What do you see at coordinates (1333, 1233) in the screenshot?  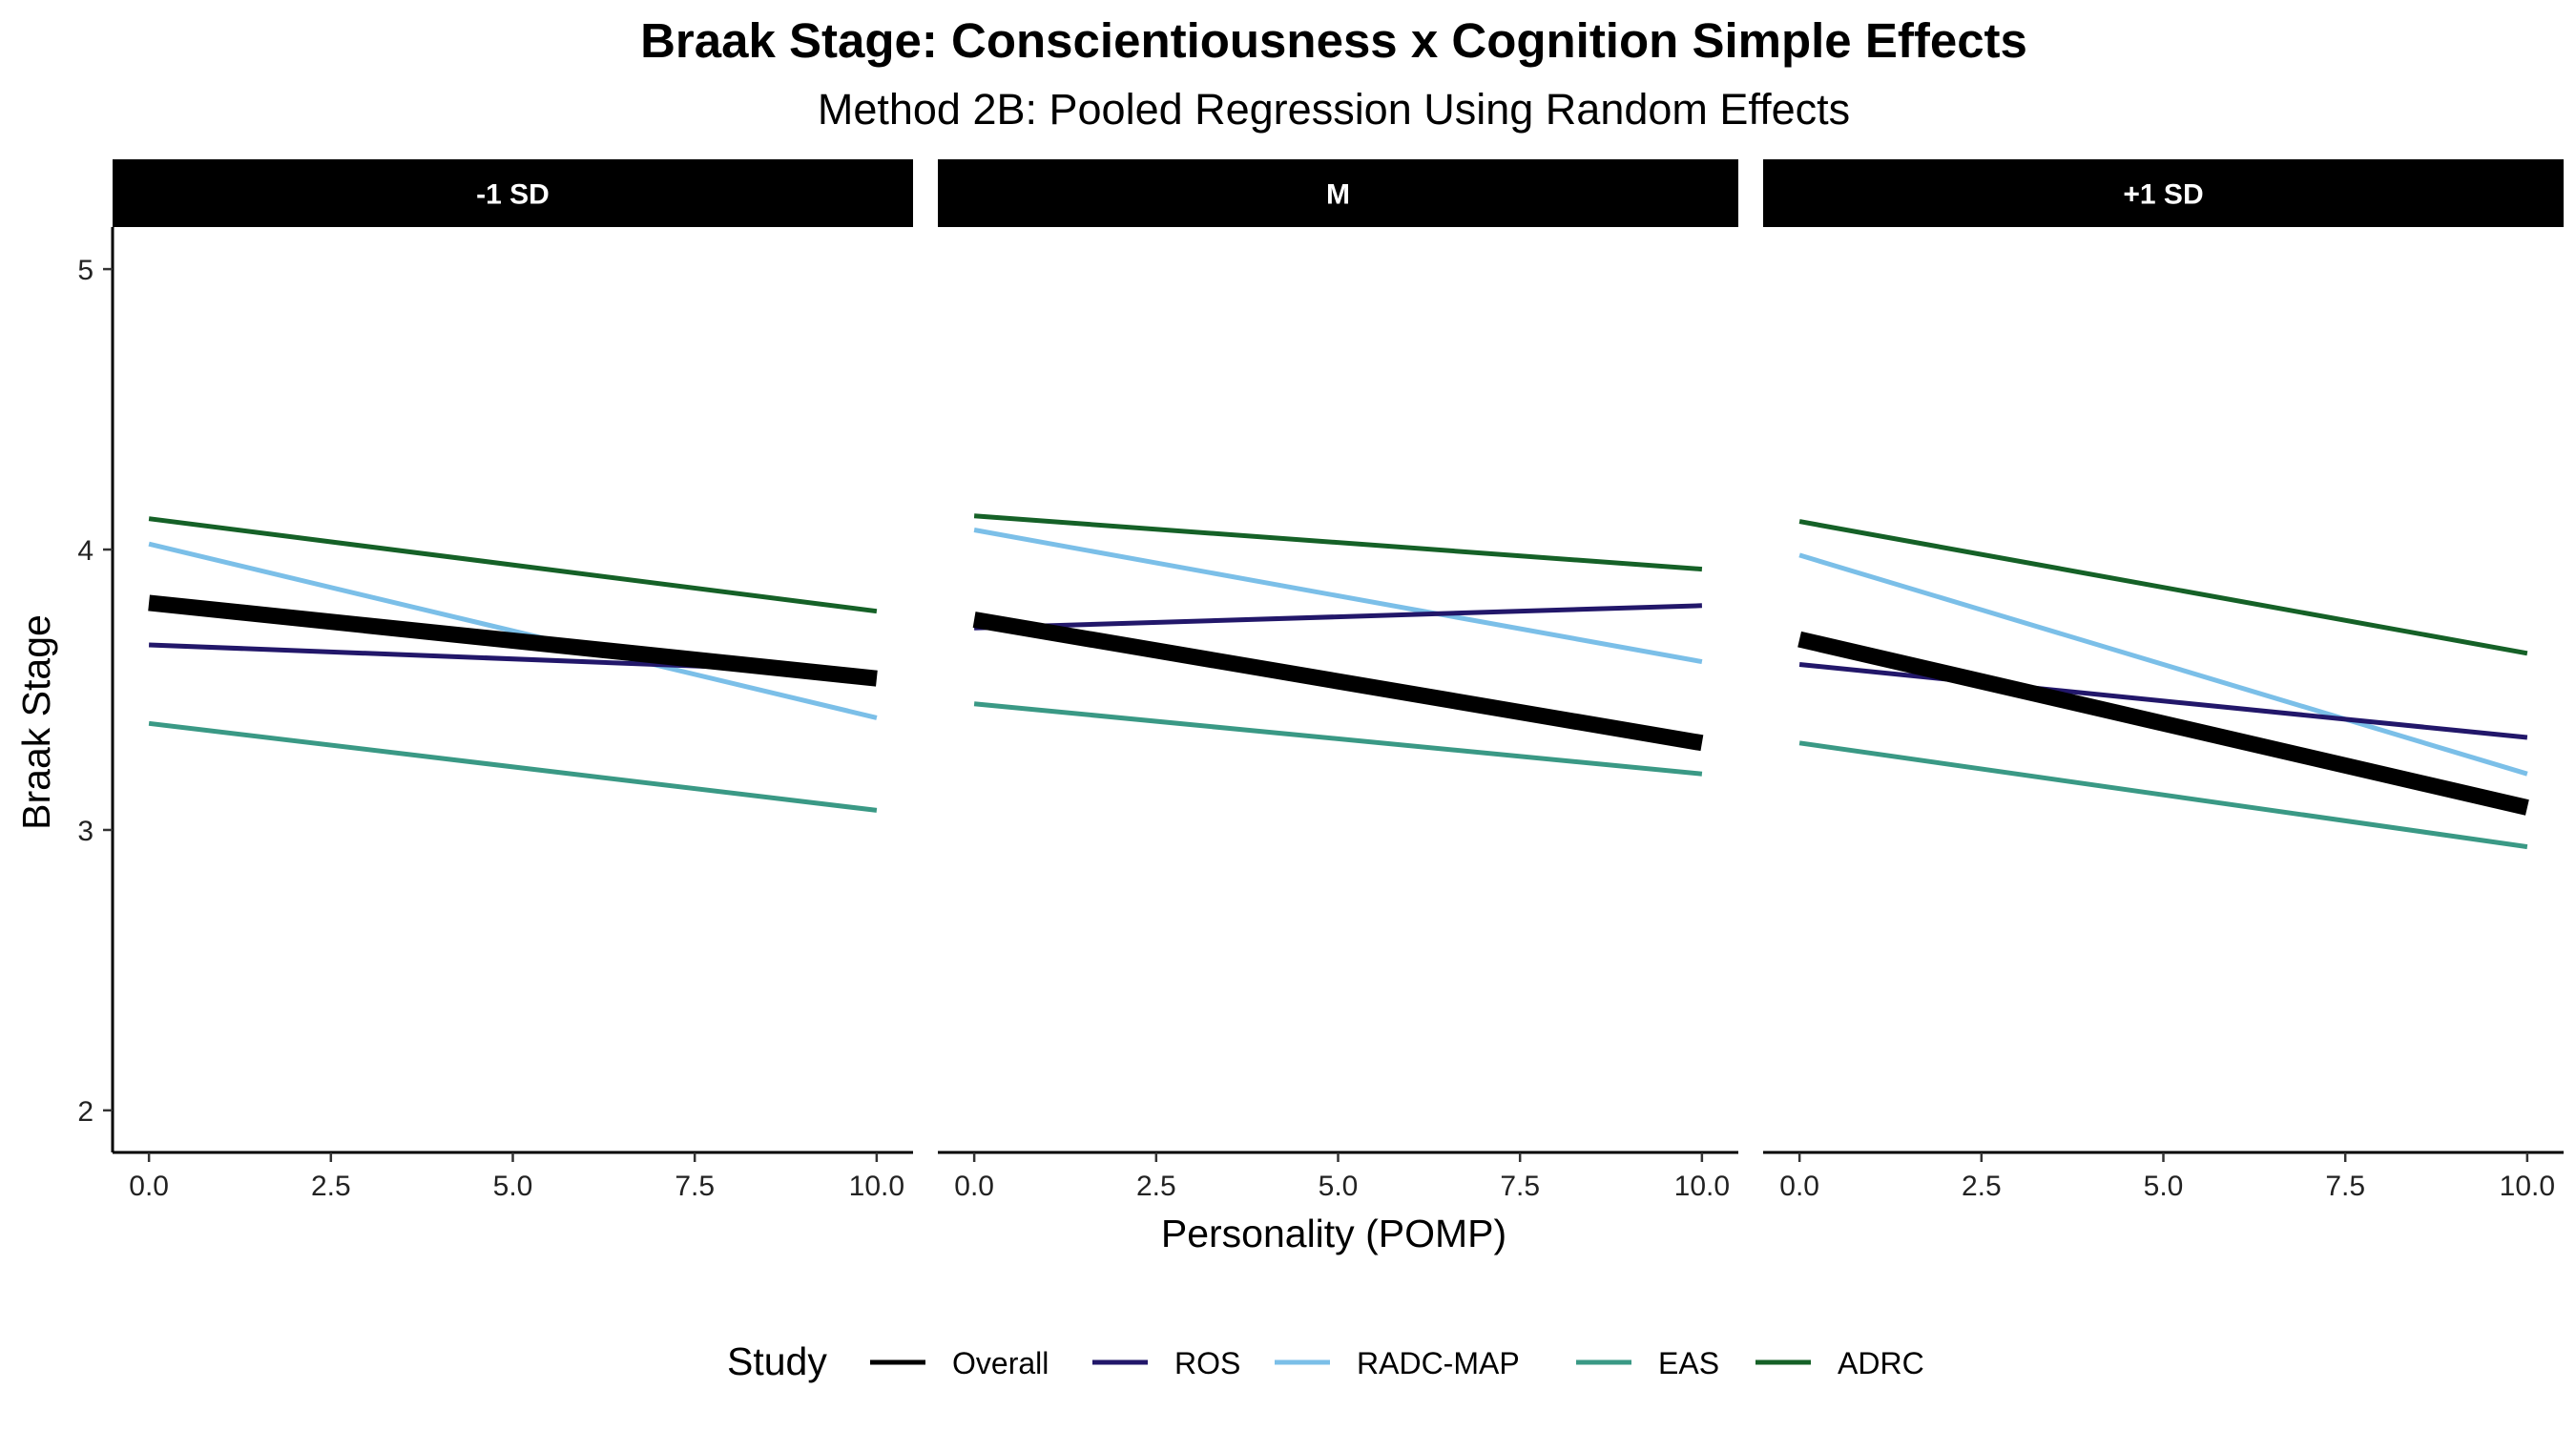 I see `x-axis-title: Personality (POMP)` at bounding box center [1333, 1233].